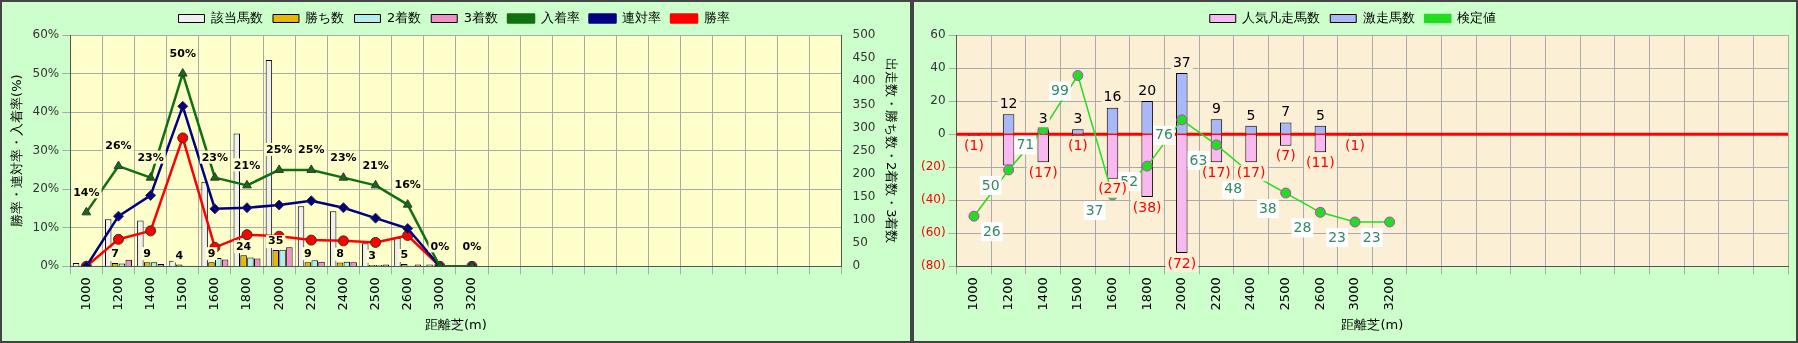 The width and height of the screenshot is (1798, 343). Describe the element at coordinates (404, 17) in the screenshot. I see `legend-label: 2着数` at that location.